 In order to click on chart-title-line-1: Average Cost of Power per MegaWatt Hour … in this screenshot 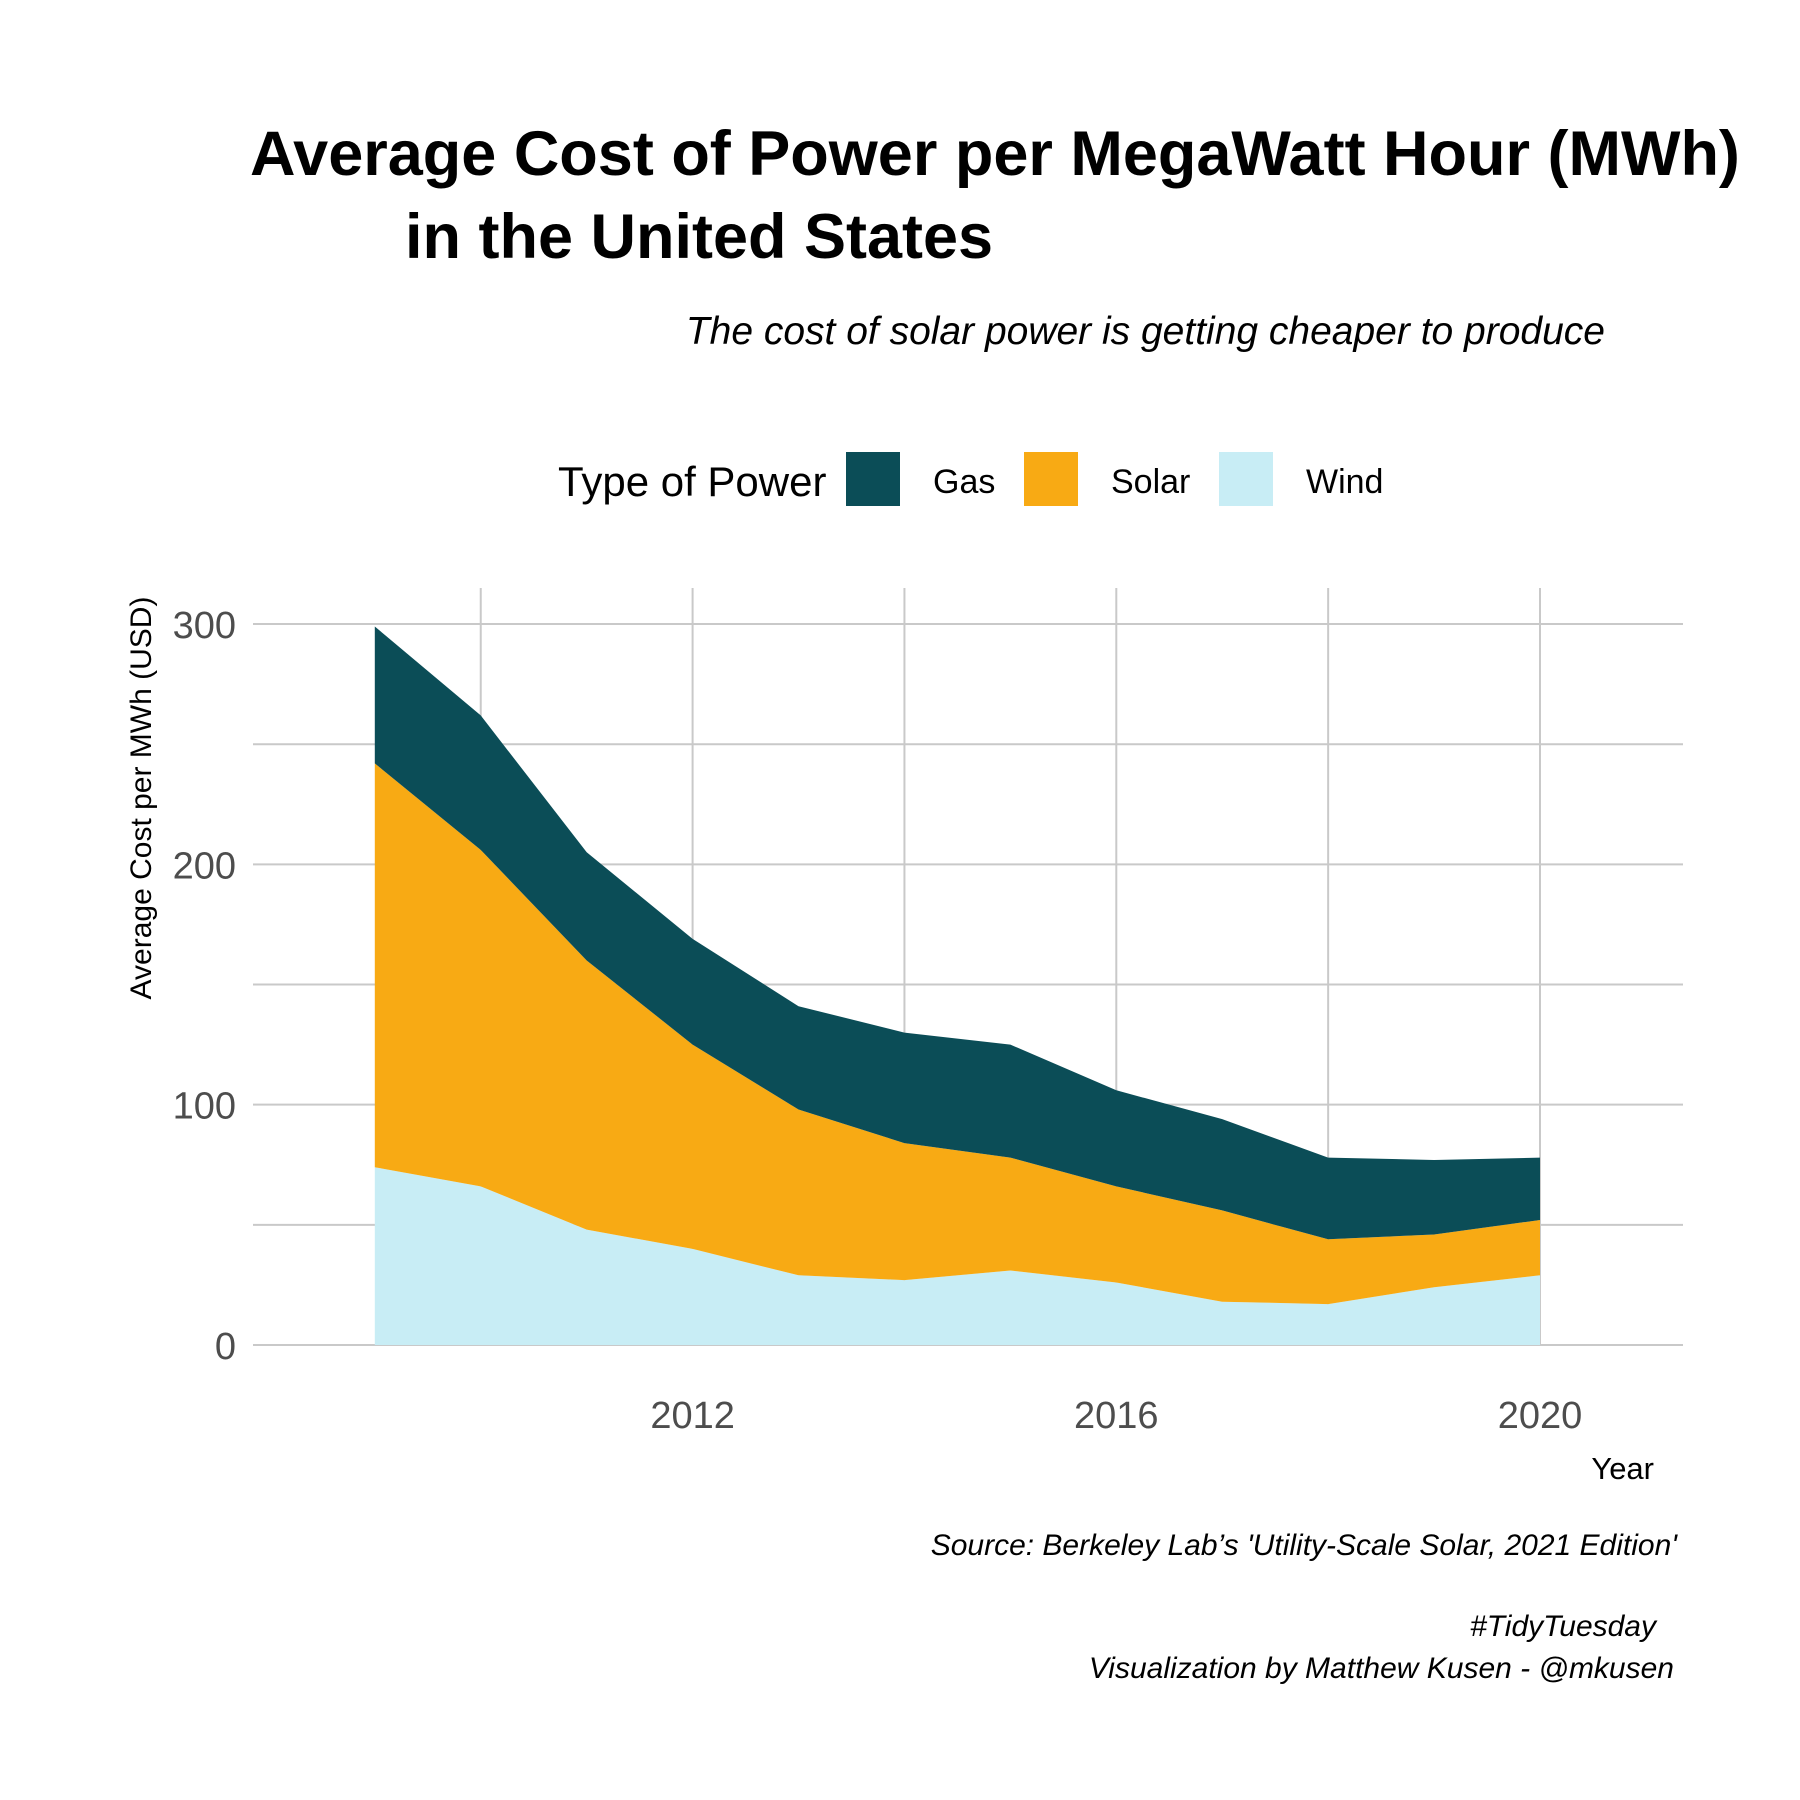, I will do `click(995, 154)`.